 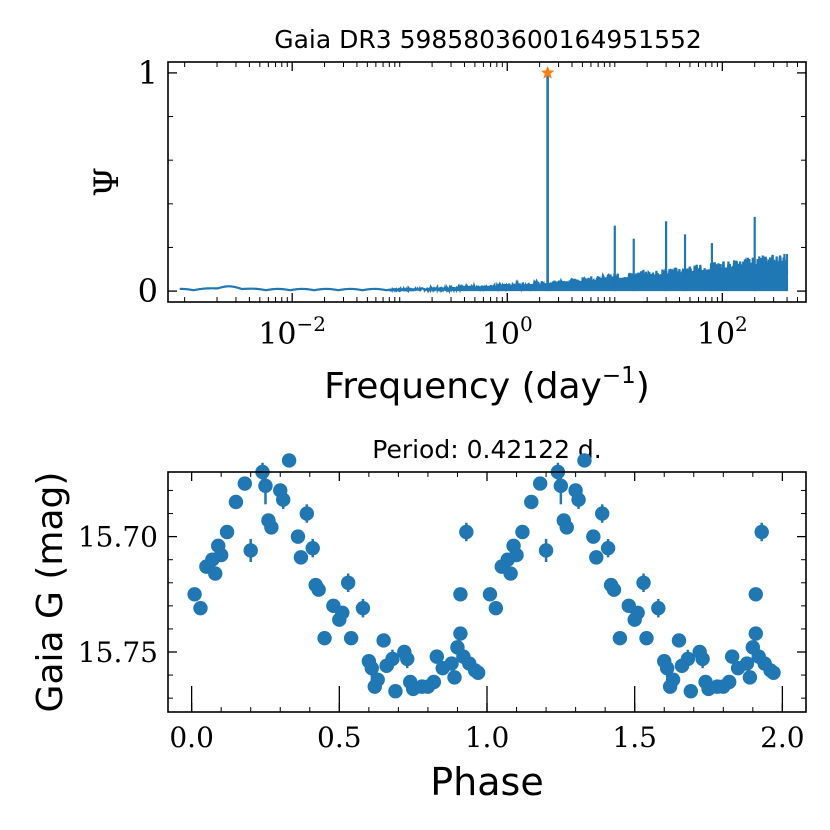 What do you see at coordinates (547, 72) in the screenshot?
I see `peak-star-marker` at bounding box center [547, 72].